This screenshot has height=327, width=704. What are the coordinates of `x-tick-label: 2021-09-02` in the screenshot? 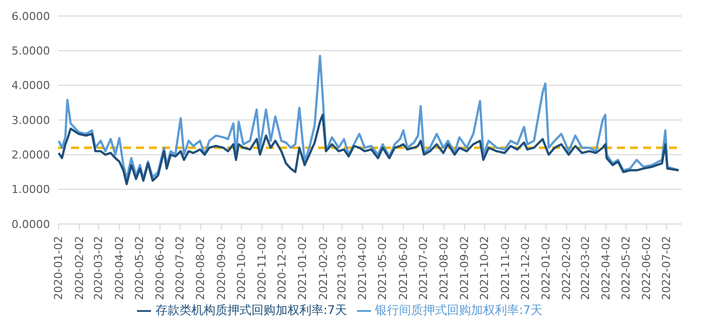 It's located at (465, 268).